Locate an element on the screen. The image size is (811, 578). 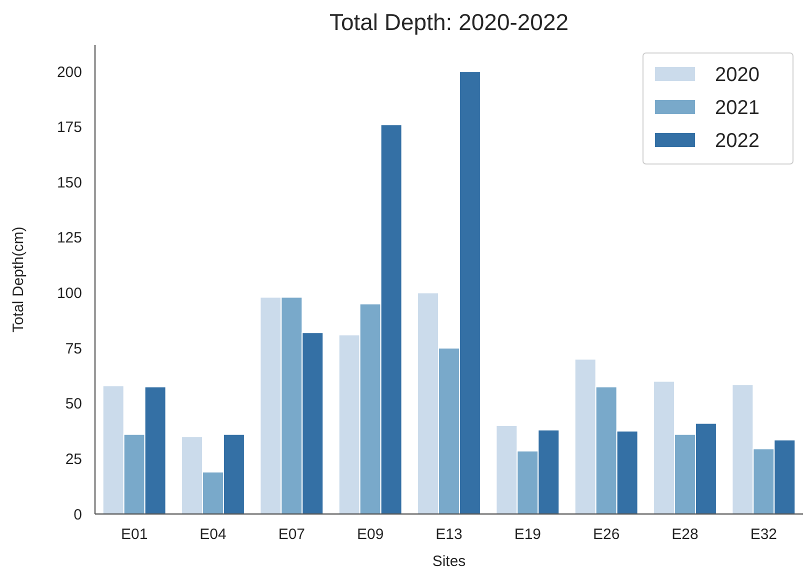
x-axis-title: Sites is located at coordinates (449, 561).